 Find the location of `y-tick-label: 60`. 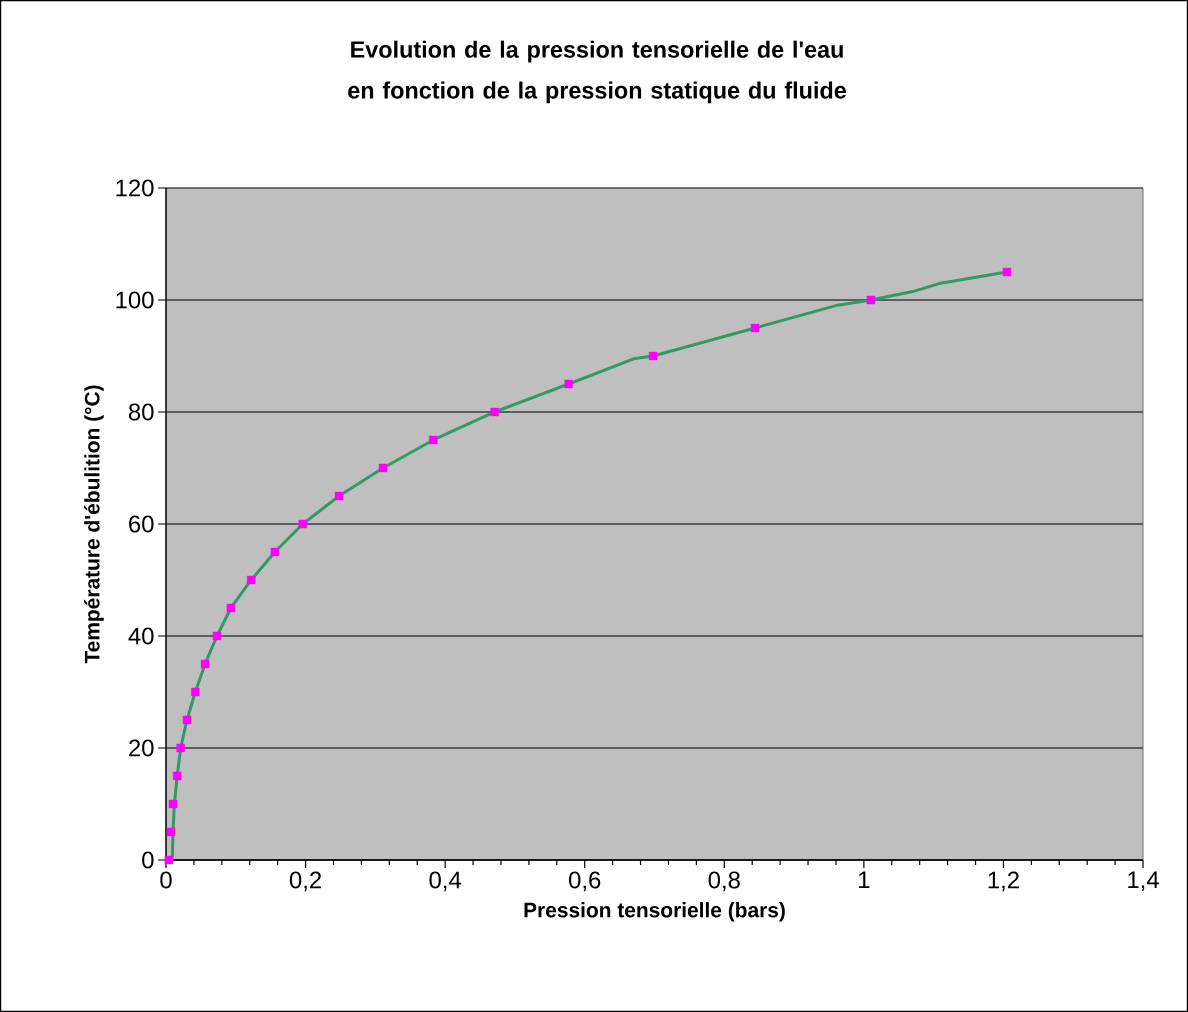

y-tick-label: 60 is located at coordinates (141, 524).